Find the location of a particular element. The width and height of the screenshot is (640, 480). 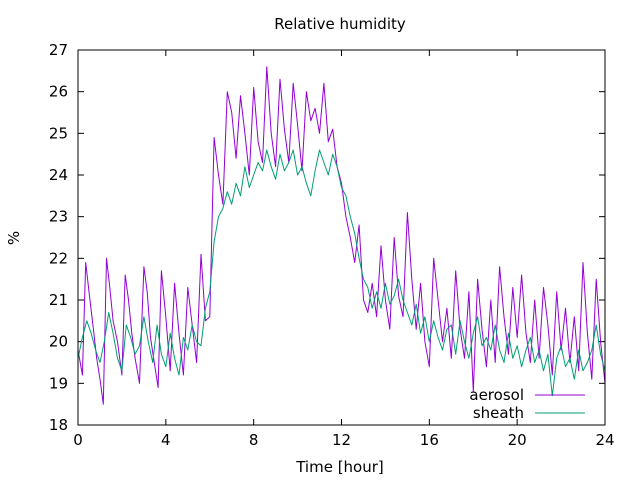

y-tick-label: 22 is located at coordinates (58, 258).